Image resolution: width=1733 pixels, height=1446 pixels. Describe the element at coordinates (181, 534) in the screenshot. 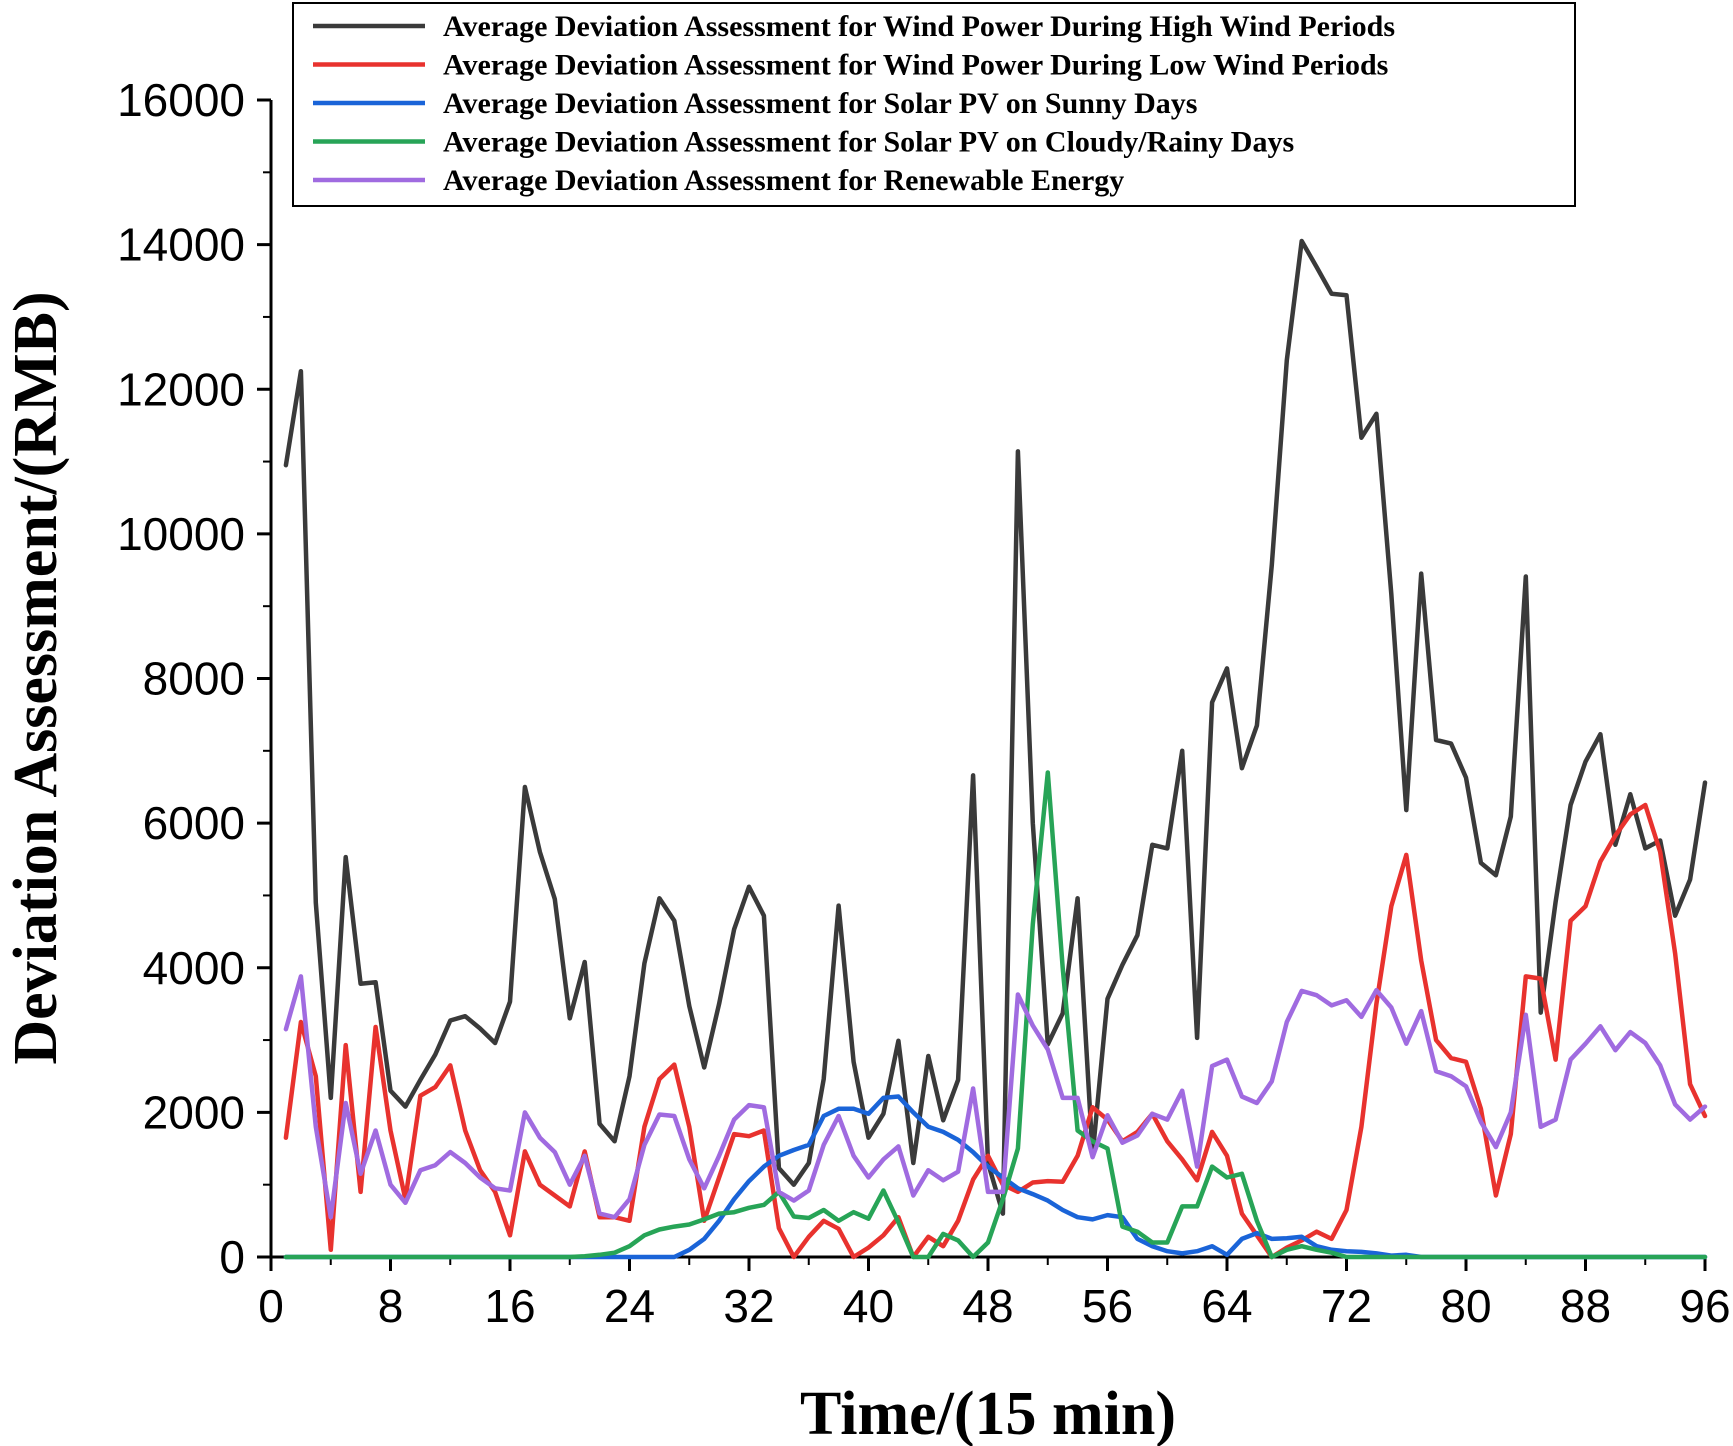

I see `y-tick-label: 10000` at that location.